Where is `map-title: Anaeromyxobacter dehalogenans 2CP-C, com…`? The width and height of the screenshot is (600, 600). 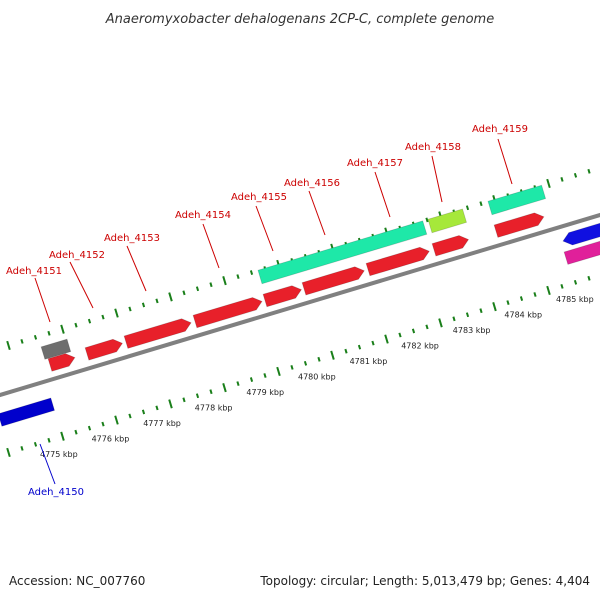 map-title: Anaeromyxobacter dehalogenans 2CP-C, com… is located at coordinates (299, 19).